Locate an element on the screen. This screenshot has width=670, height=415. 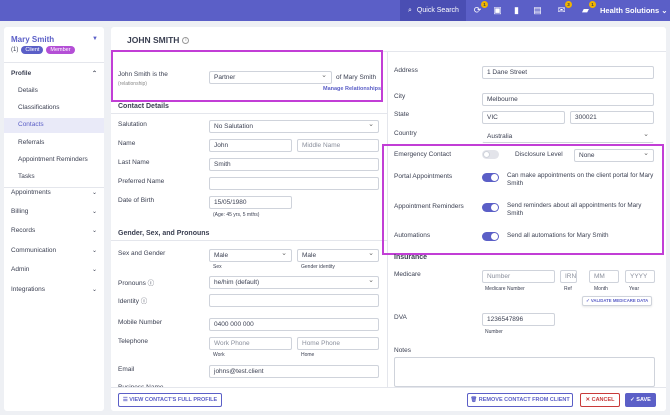
disclosure-level-value: None is located at coordinates (587, 155).